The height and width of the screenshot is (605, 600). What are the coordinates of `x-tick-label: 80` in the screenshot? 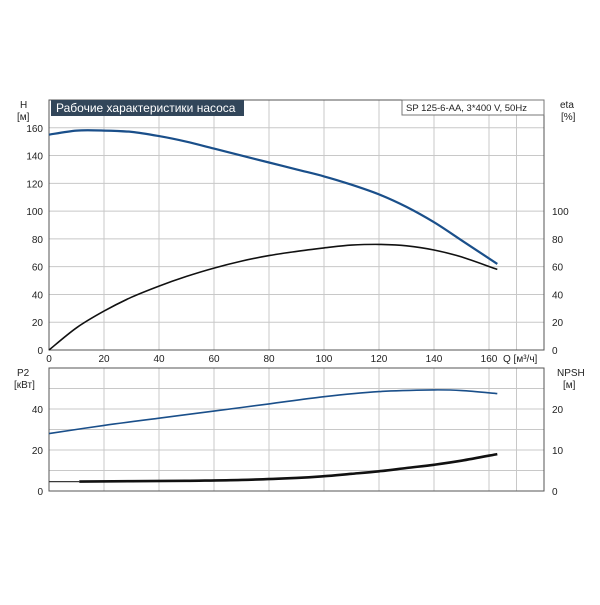 It's located at (269, 359).